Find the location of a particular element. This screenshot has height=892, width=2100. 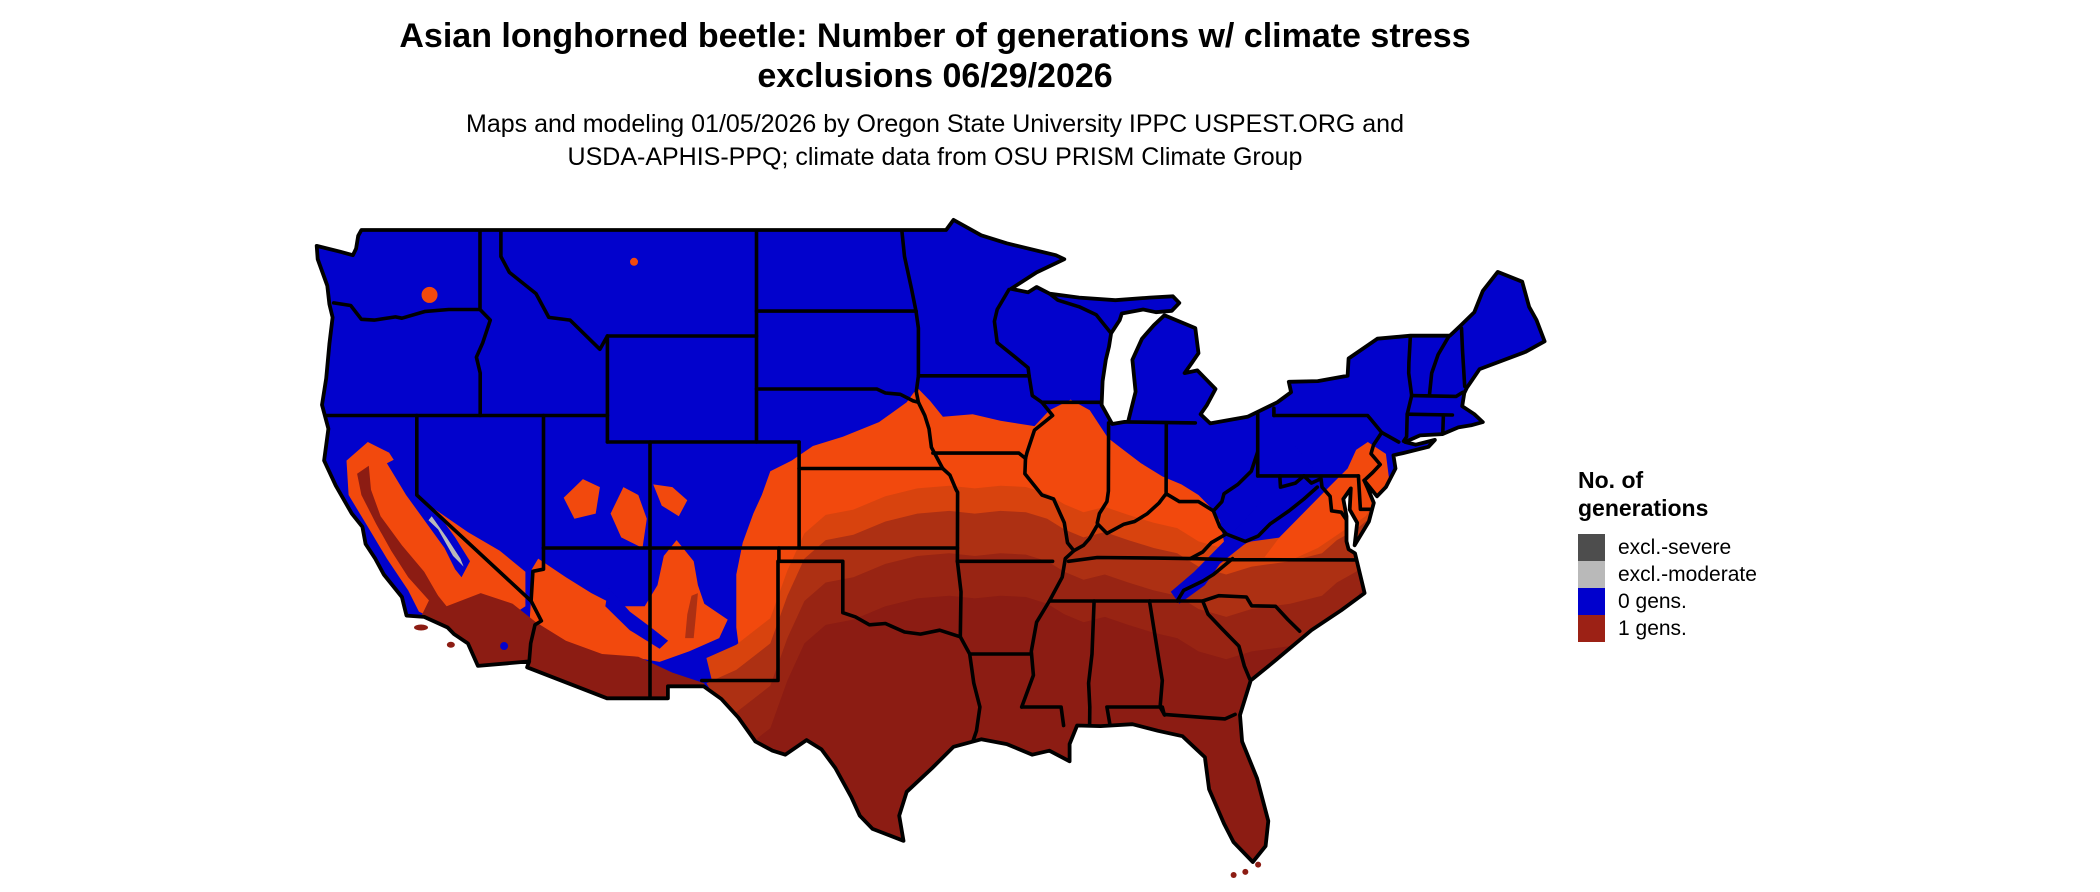

legend-title-line2: generations is located at coordinates (1643, 508).